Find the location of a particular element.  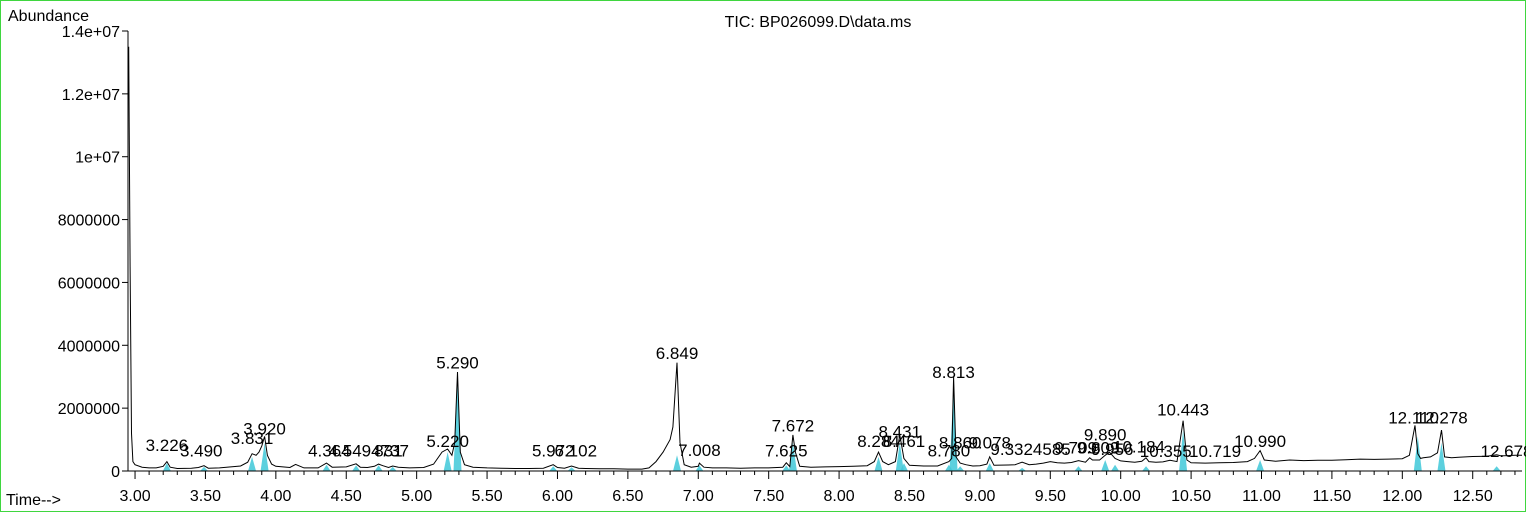

x-tick-label: 12.50 is located at coordinates (1473, 496).